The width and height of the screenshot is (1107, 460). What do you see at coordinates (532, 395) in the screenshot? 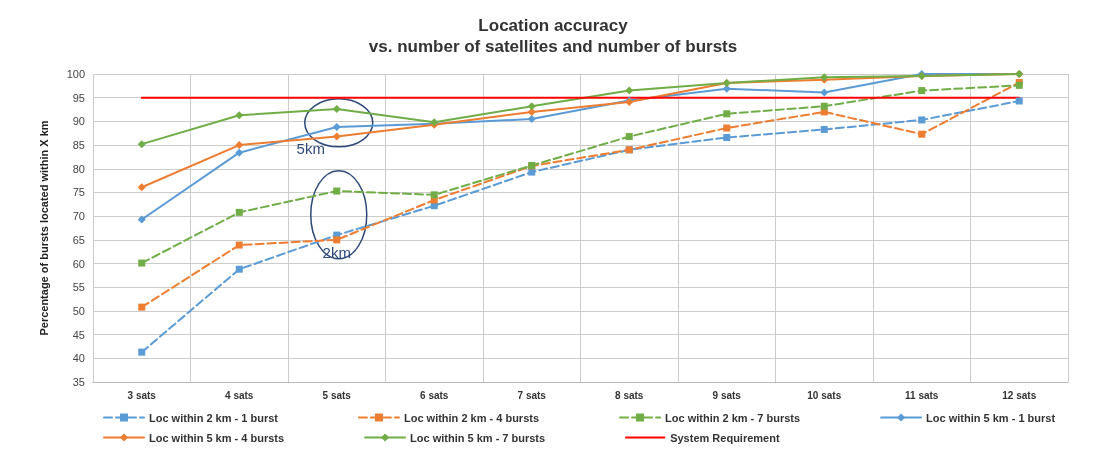
I see `x-tick-label: 7 sats` at bounding box center [532, 395].